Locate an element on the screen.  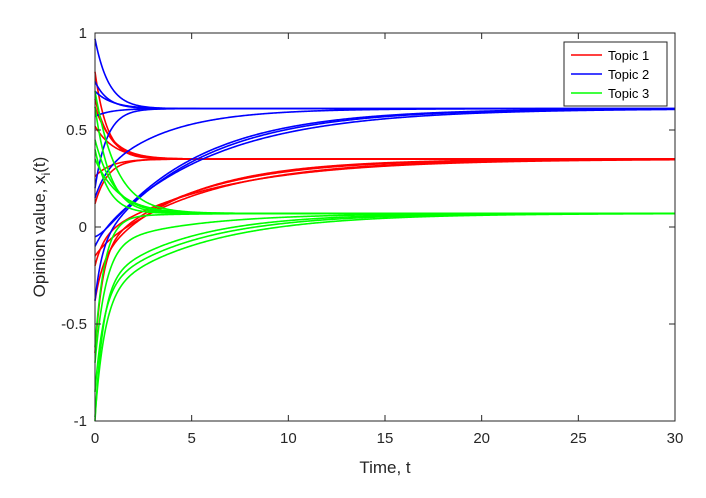
x-tick-label-0: 0 is located at coordinates (95, 438).